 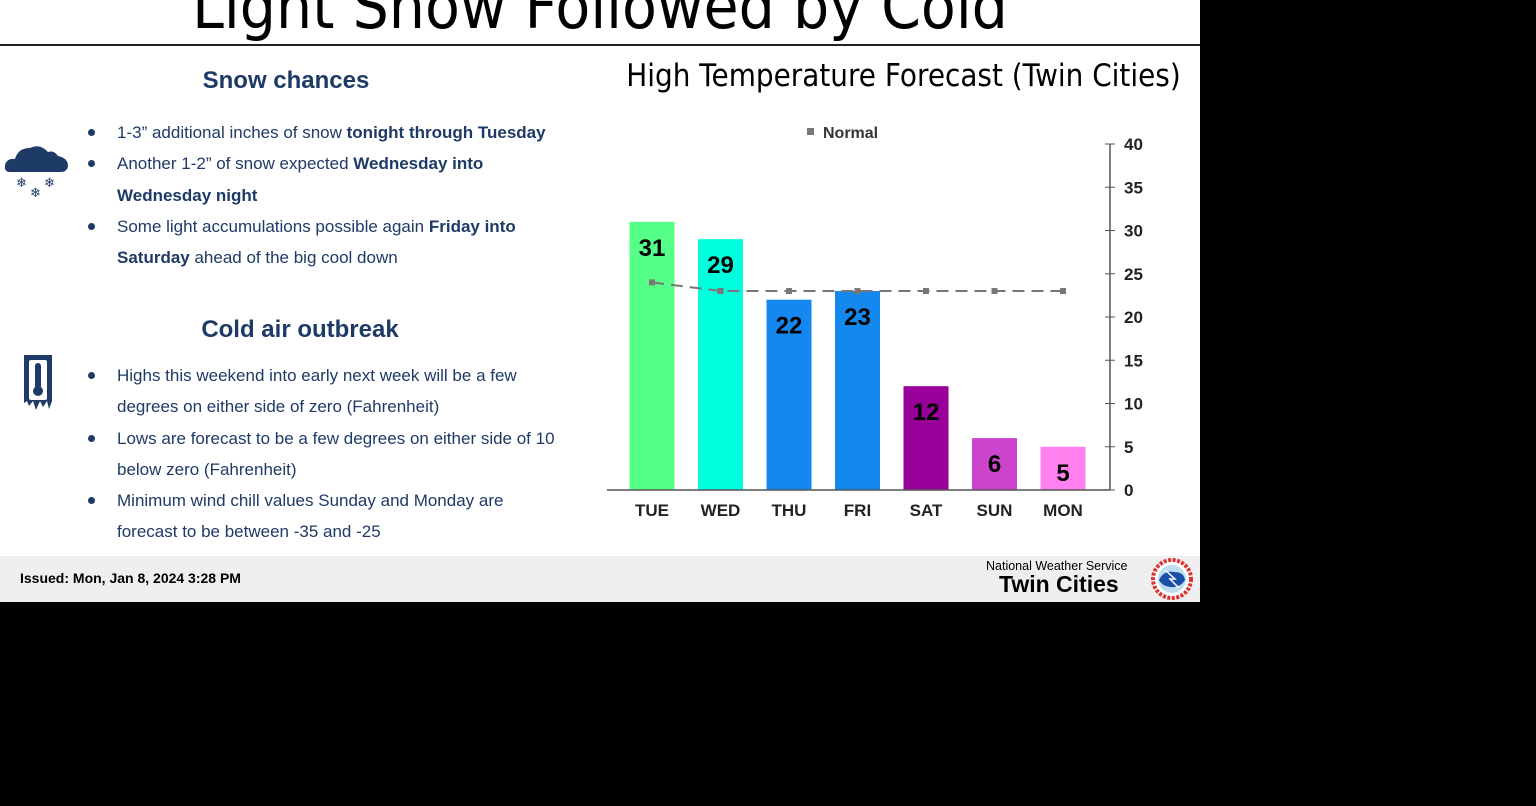 What do you see at coordinates (789, 326) in the screenshot?
I see `data-label: 22` at bounding box center [789, 326].